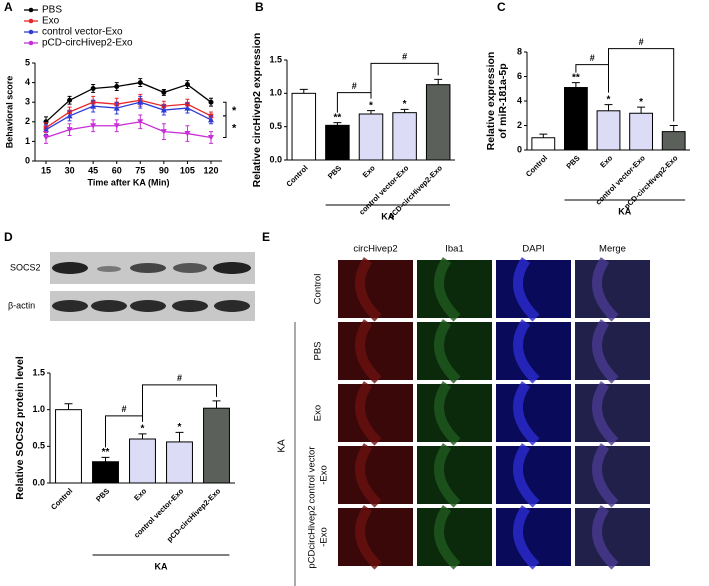  Describe the element at coordinates (27, 82) in the screenshot. I see `y-tick-label: 4` at that location.